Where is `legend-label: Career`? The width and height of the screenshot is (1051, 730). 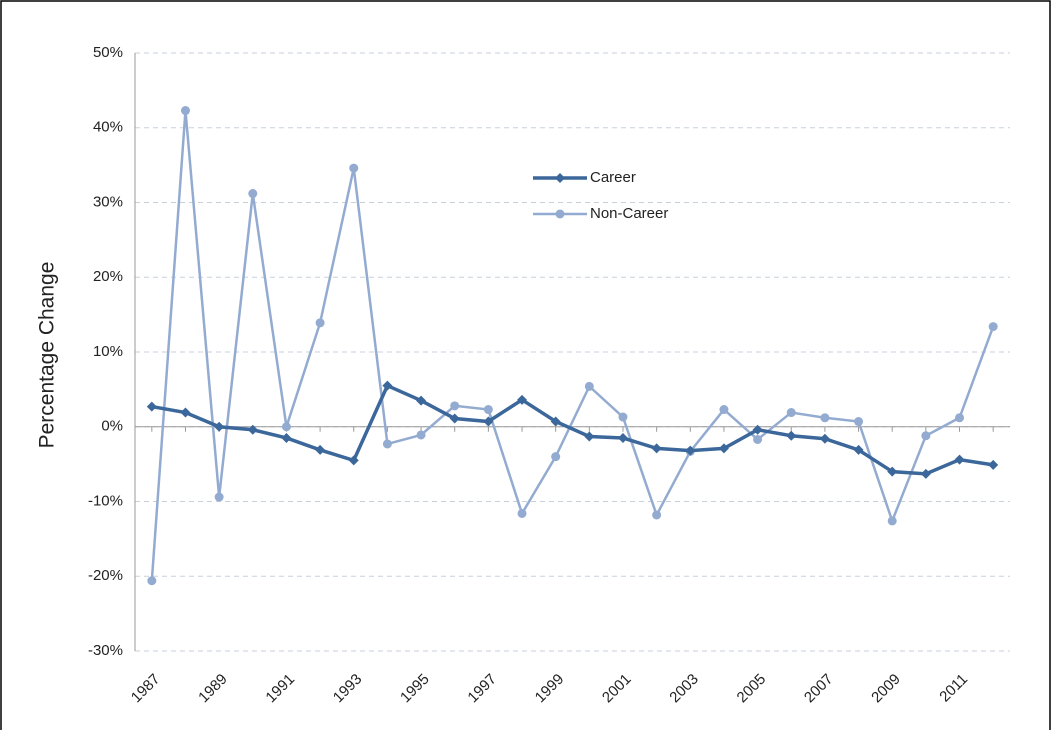 legend-label: Career is located at coordinates (613, 177).